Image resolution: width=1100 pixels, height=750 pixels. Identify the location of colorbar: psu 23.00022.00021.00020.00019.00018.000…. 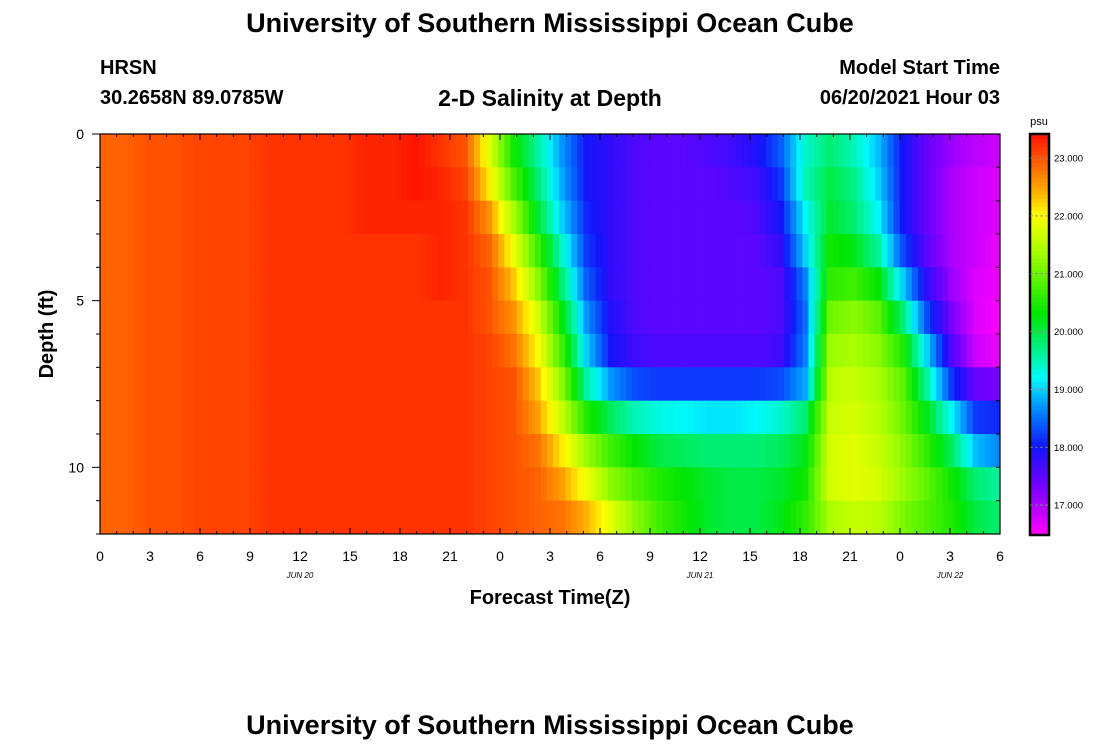
(1055, 326).